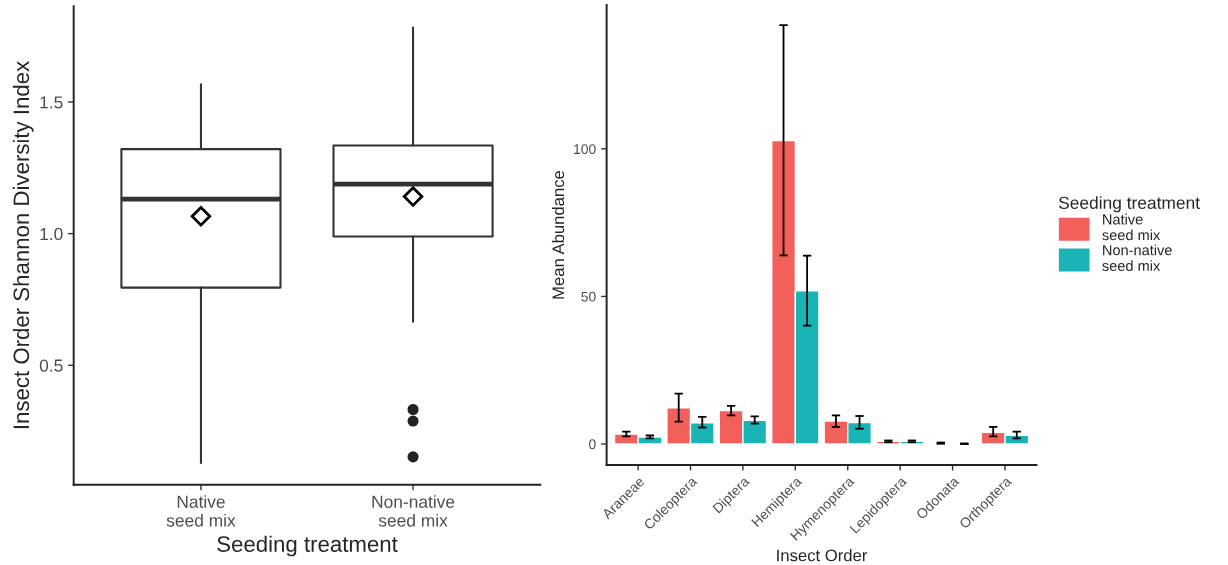 This screenshot has width=1228, height=565. What do you see at coordinates (822, 555) in the screenshot?
I see `x-axis-title: Insect Order` at bounding box center [822, 555].